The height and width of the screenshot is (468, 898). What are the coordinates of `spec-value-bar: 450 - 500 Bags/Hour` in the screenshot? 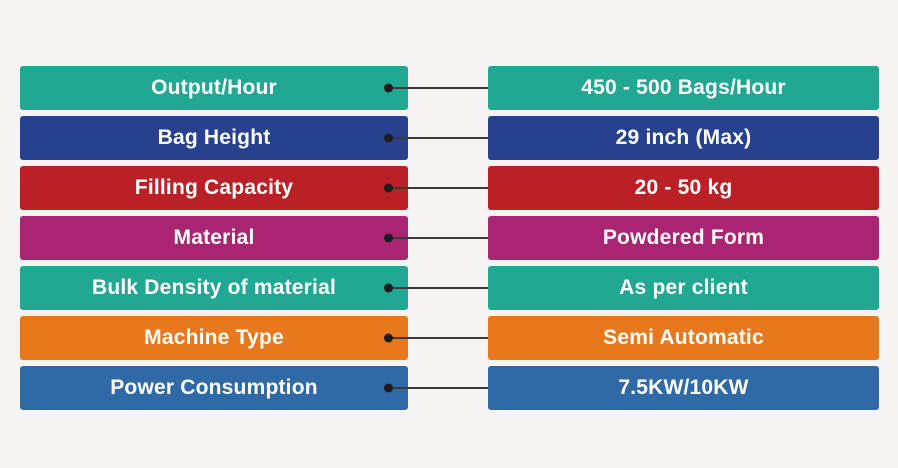 It's located at (683, 88).